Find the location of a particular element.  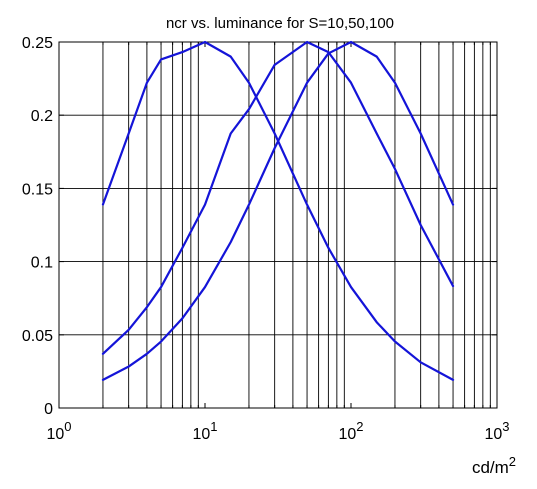

y-tick-label: 0.2 is located at coordinates (42, 116).